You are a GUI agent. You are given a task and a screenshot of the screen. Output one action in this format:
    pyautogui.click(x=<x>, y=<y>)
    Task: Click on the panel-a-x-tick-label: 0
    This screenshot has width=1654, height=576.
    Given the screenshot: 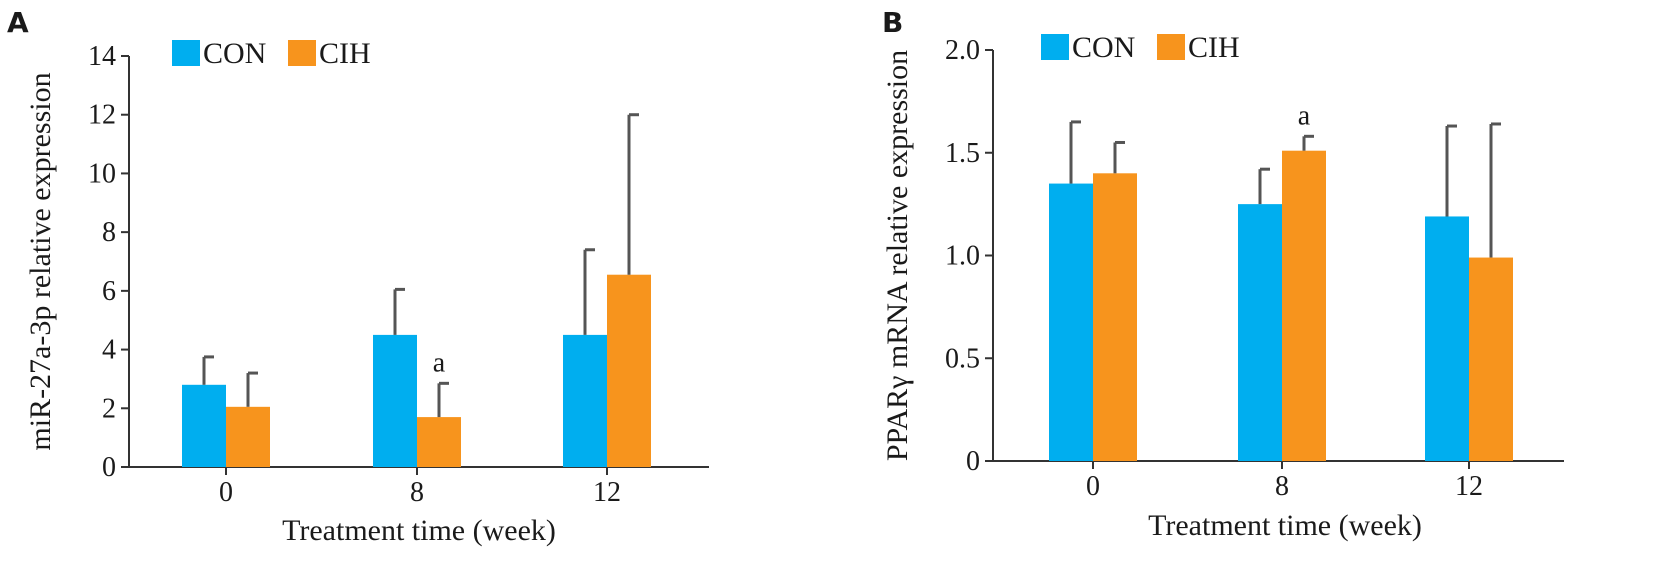 What is the action you would take?
    pyautogui.click(x=226, y=492)
    